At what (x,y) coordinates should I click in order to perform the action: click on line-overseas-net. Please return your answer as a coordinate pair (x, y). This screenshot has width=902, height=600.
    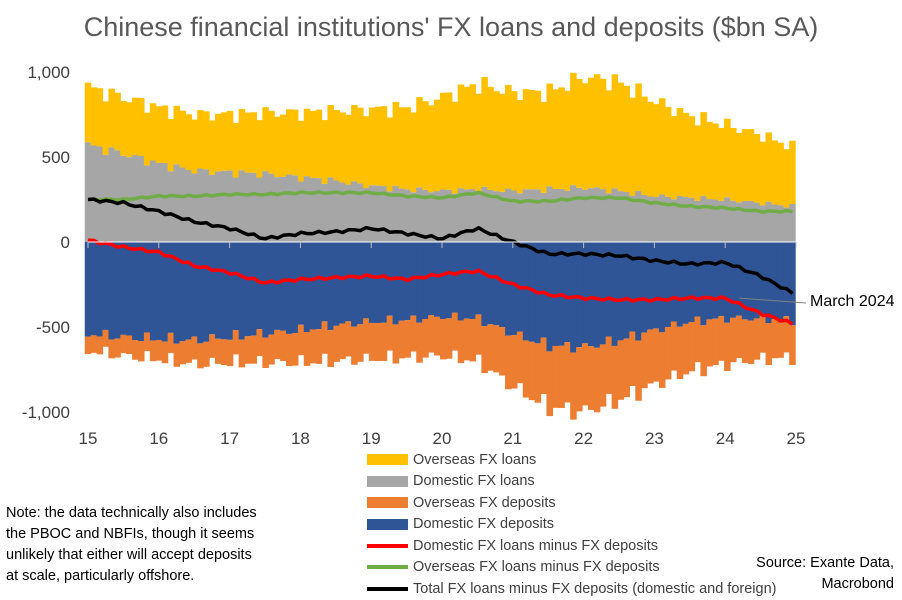
    Looking at the image, I should click on (440, 202).